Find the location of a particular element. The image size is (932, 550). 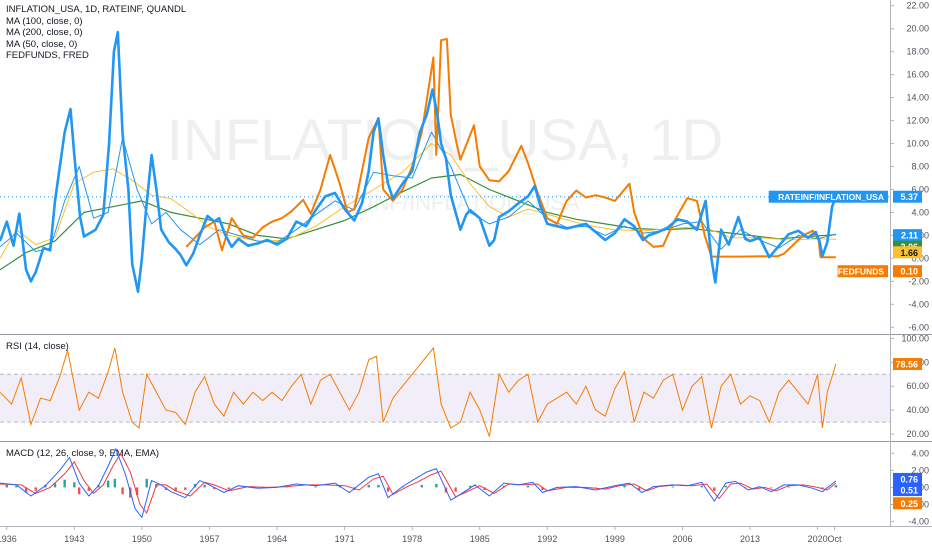

y-tick-label: -6.00 is located at coordinates (918, 327).